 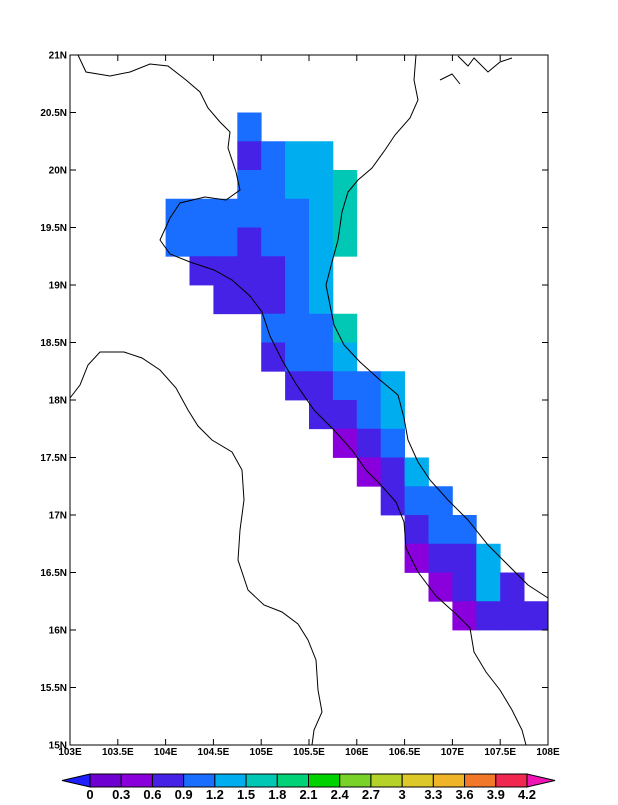 I want to click on x-tick-label: 106E, so click(x=357, y=752).